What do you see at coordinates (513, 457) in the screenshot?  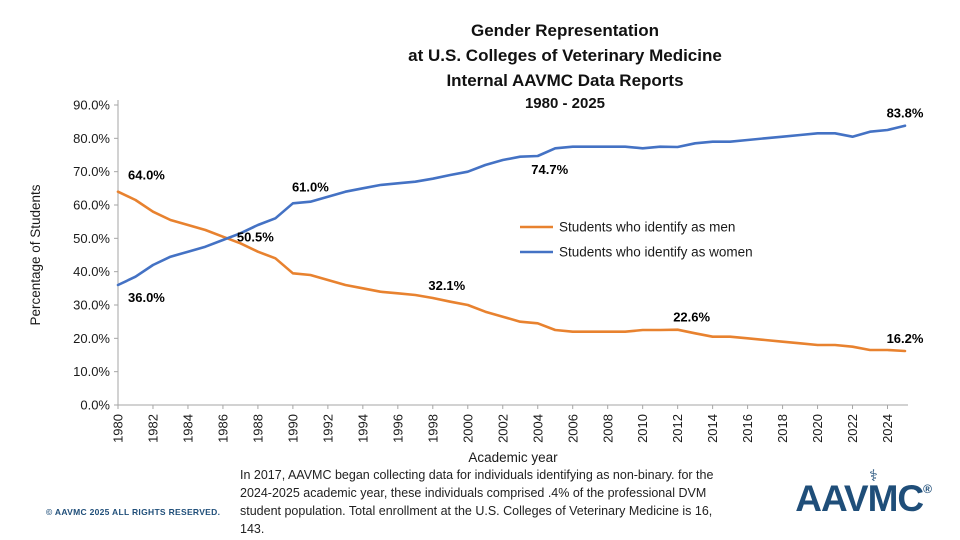 I see `x-axis-title: Academic year` at bounding box center [513, 457].